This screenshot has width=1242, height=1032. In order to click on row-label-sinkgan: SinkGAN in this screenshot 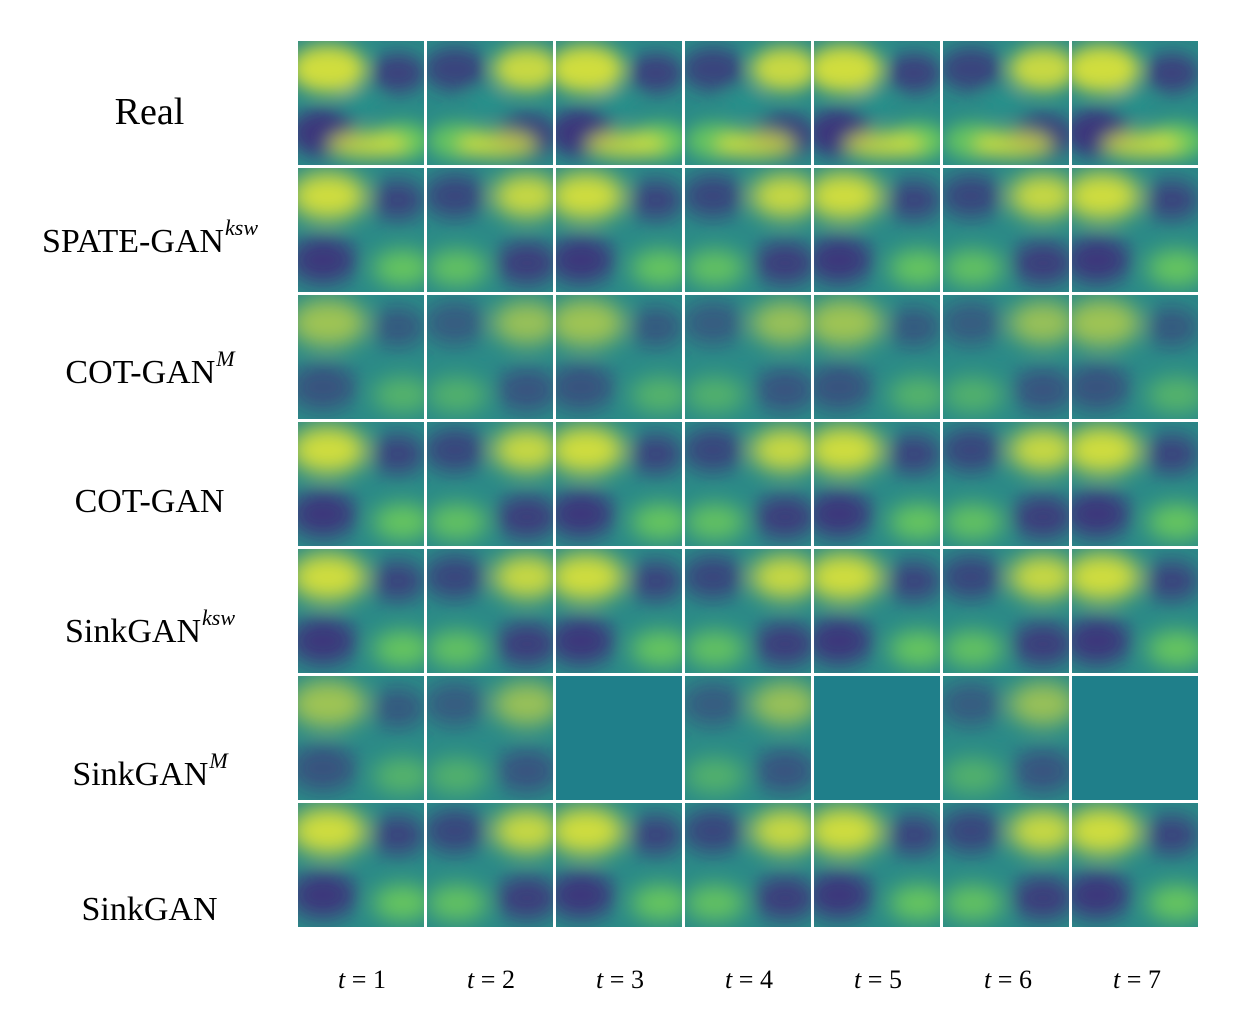, I will do `click(149, 909)`.